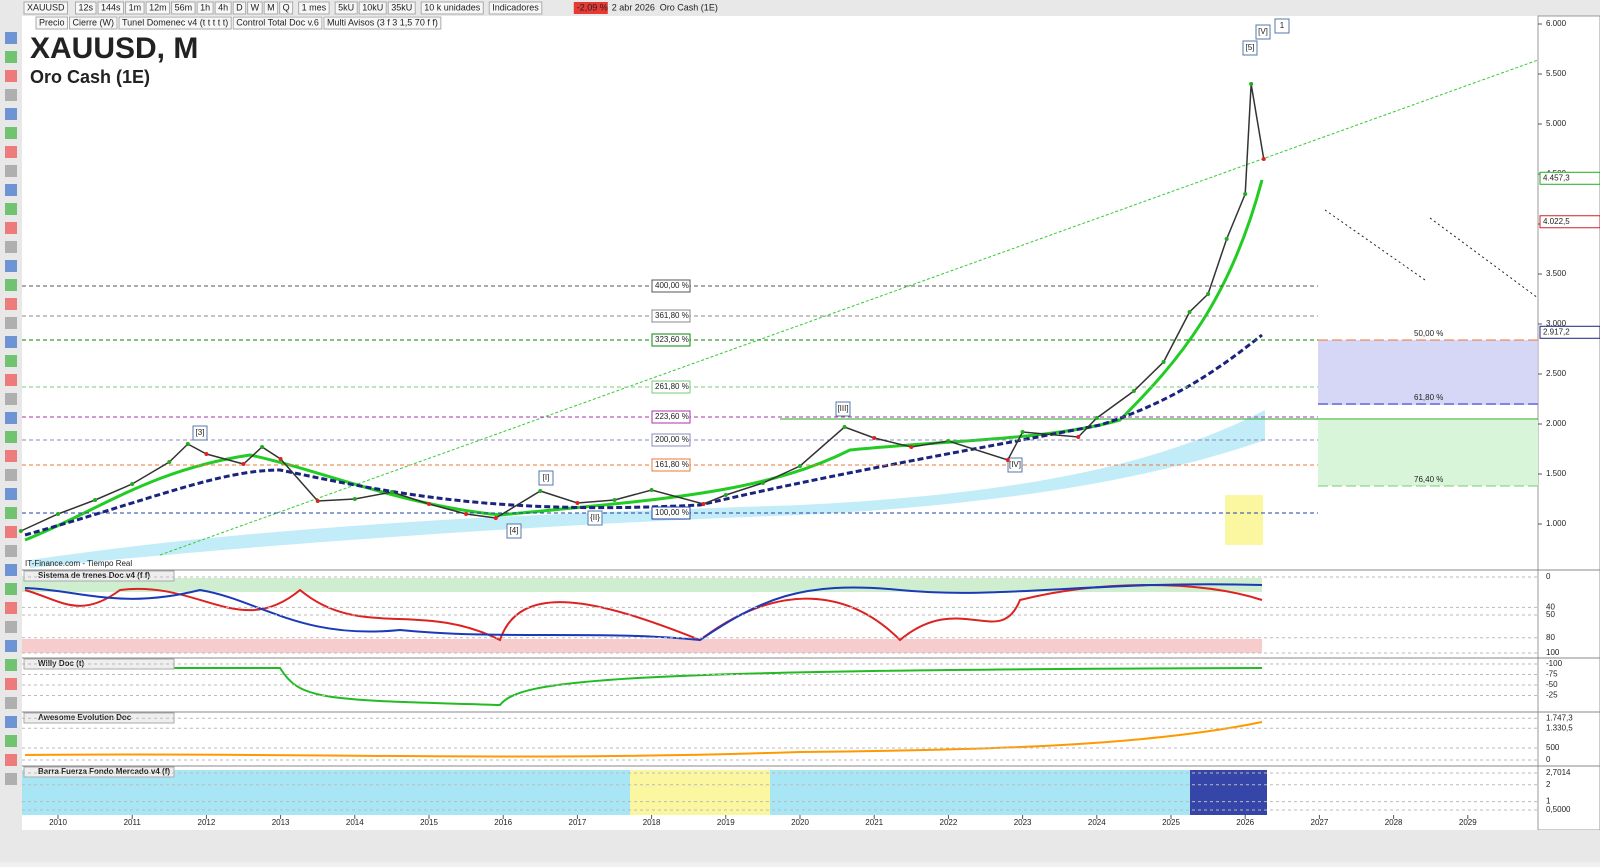 Image resolution: width=1600 pixels, height=867 pixels. Describe the element at coordinates (1558, 809) in the screenshot. I see `panel-tick-label: 0,5000` at that location.